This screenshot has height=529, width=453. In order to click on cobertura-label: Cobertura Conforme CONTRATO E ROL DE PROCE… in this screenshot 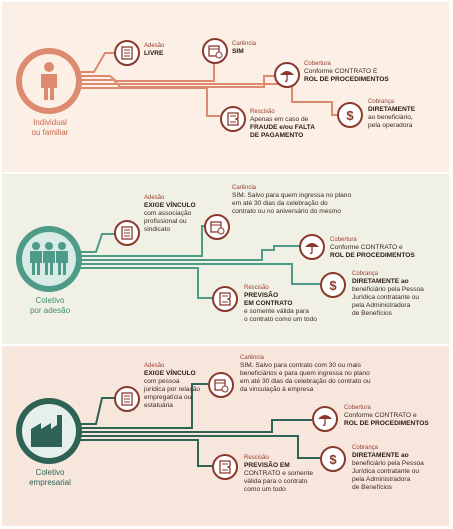, I will do `click(346, 72)`.